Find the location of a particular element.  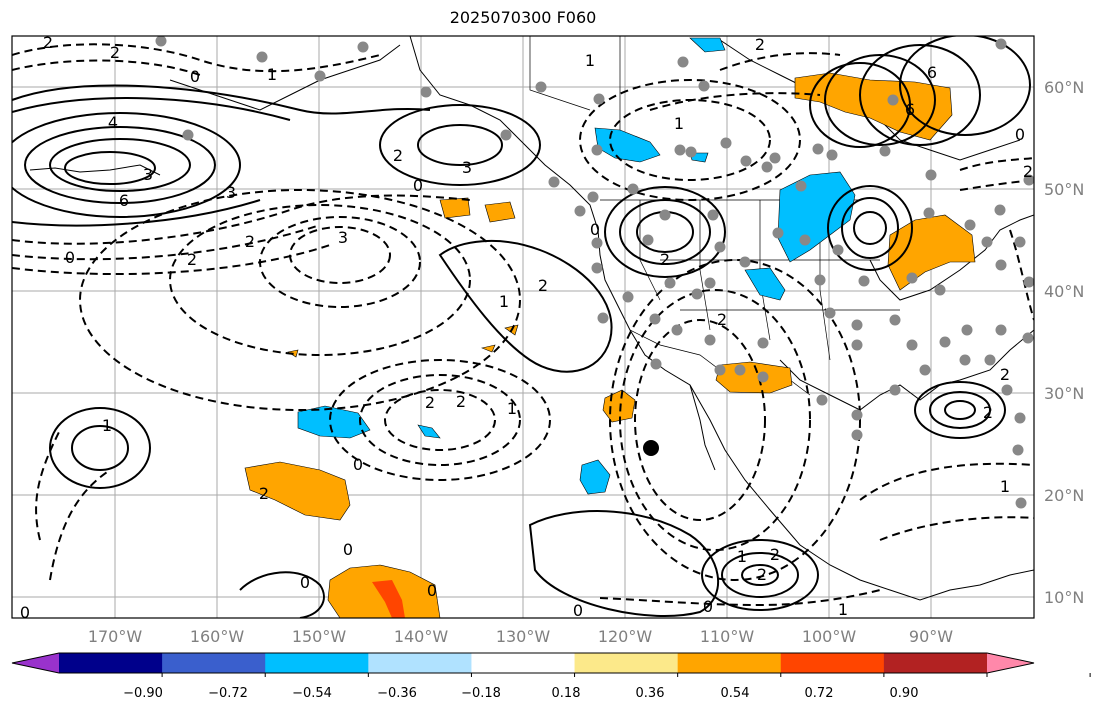

colorbar-tick-label: −0.36 is located at coordinates (397, 693).